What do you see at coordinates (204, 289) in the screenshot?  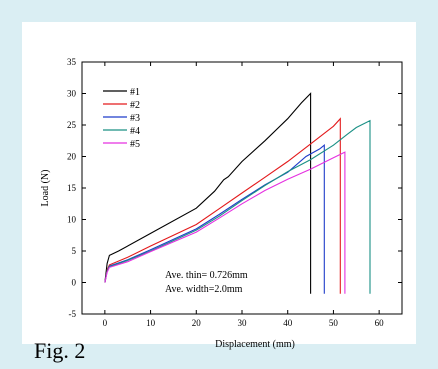 I see `annotation-width: Ave. width=2.0mm` at bounding box center [204, 289].